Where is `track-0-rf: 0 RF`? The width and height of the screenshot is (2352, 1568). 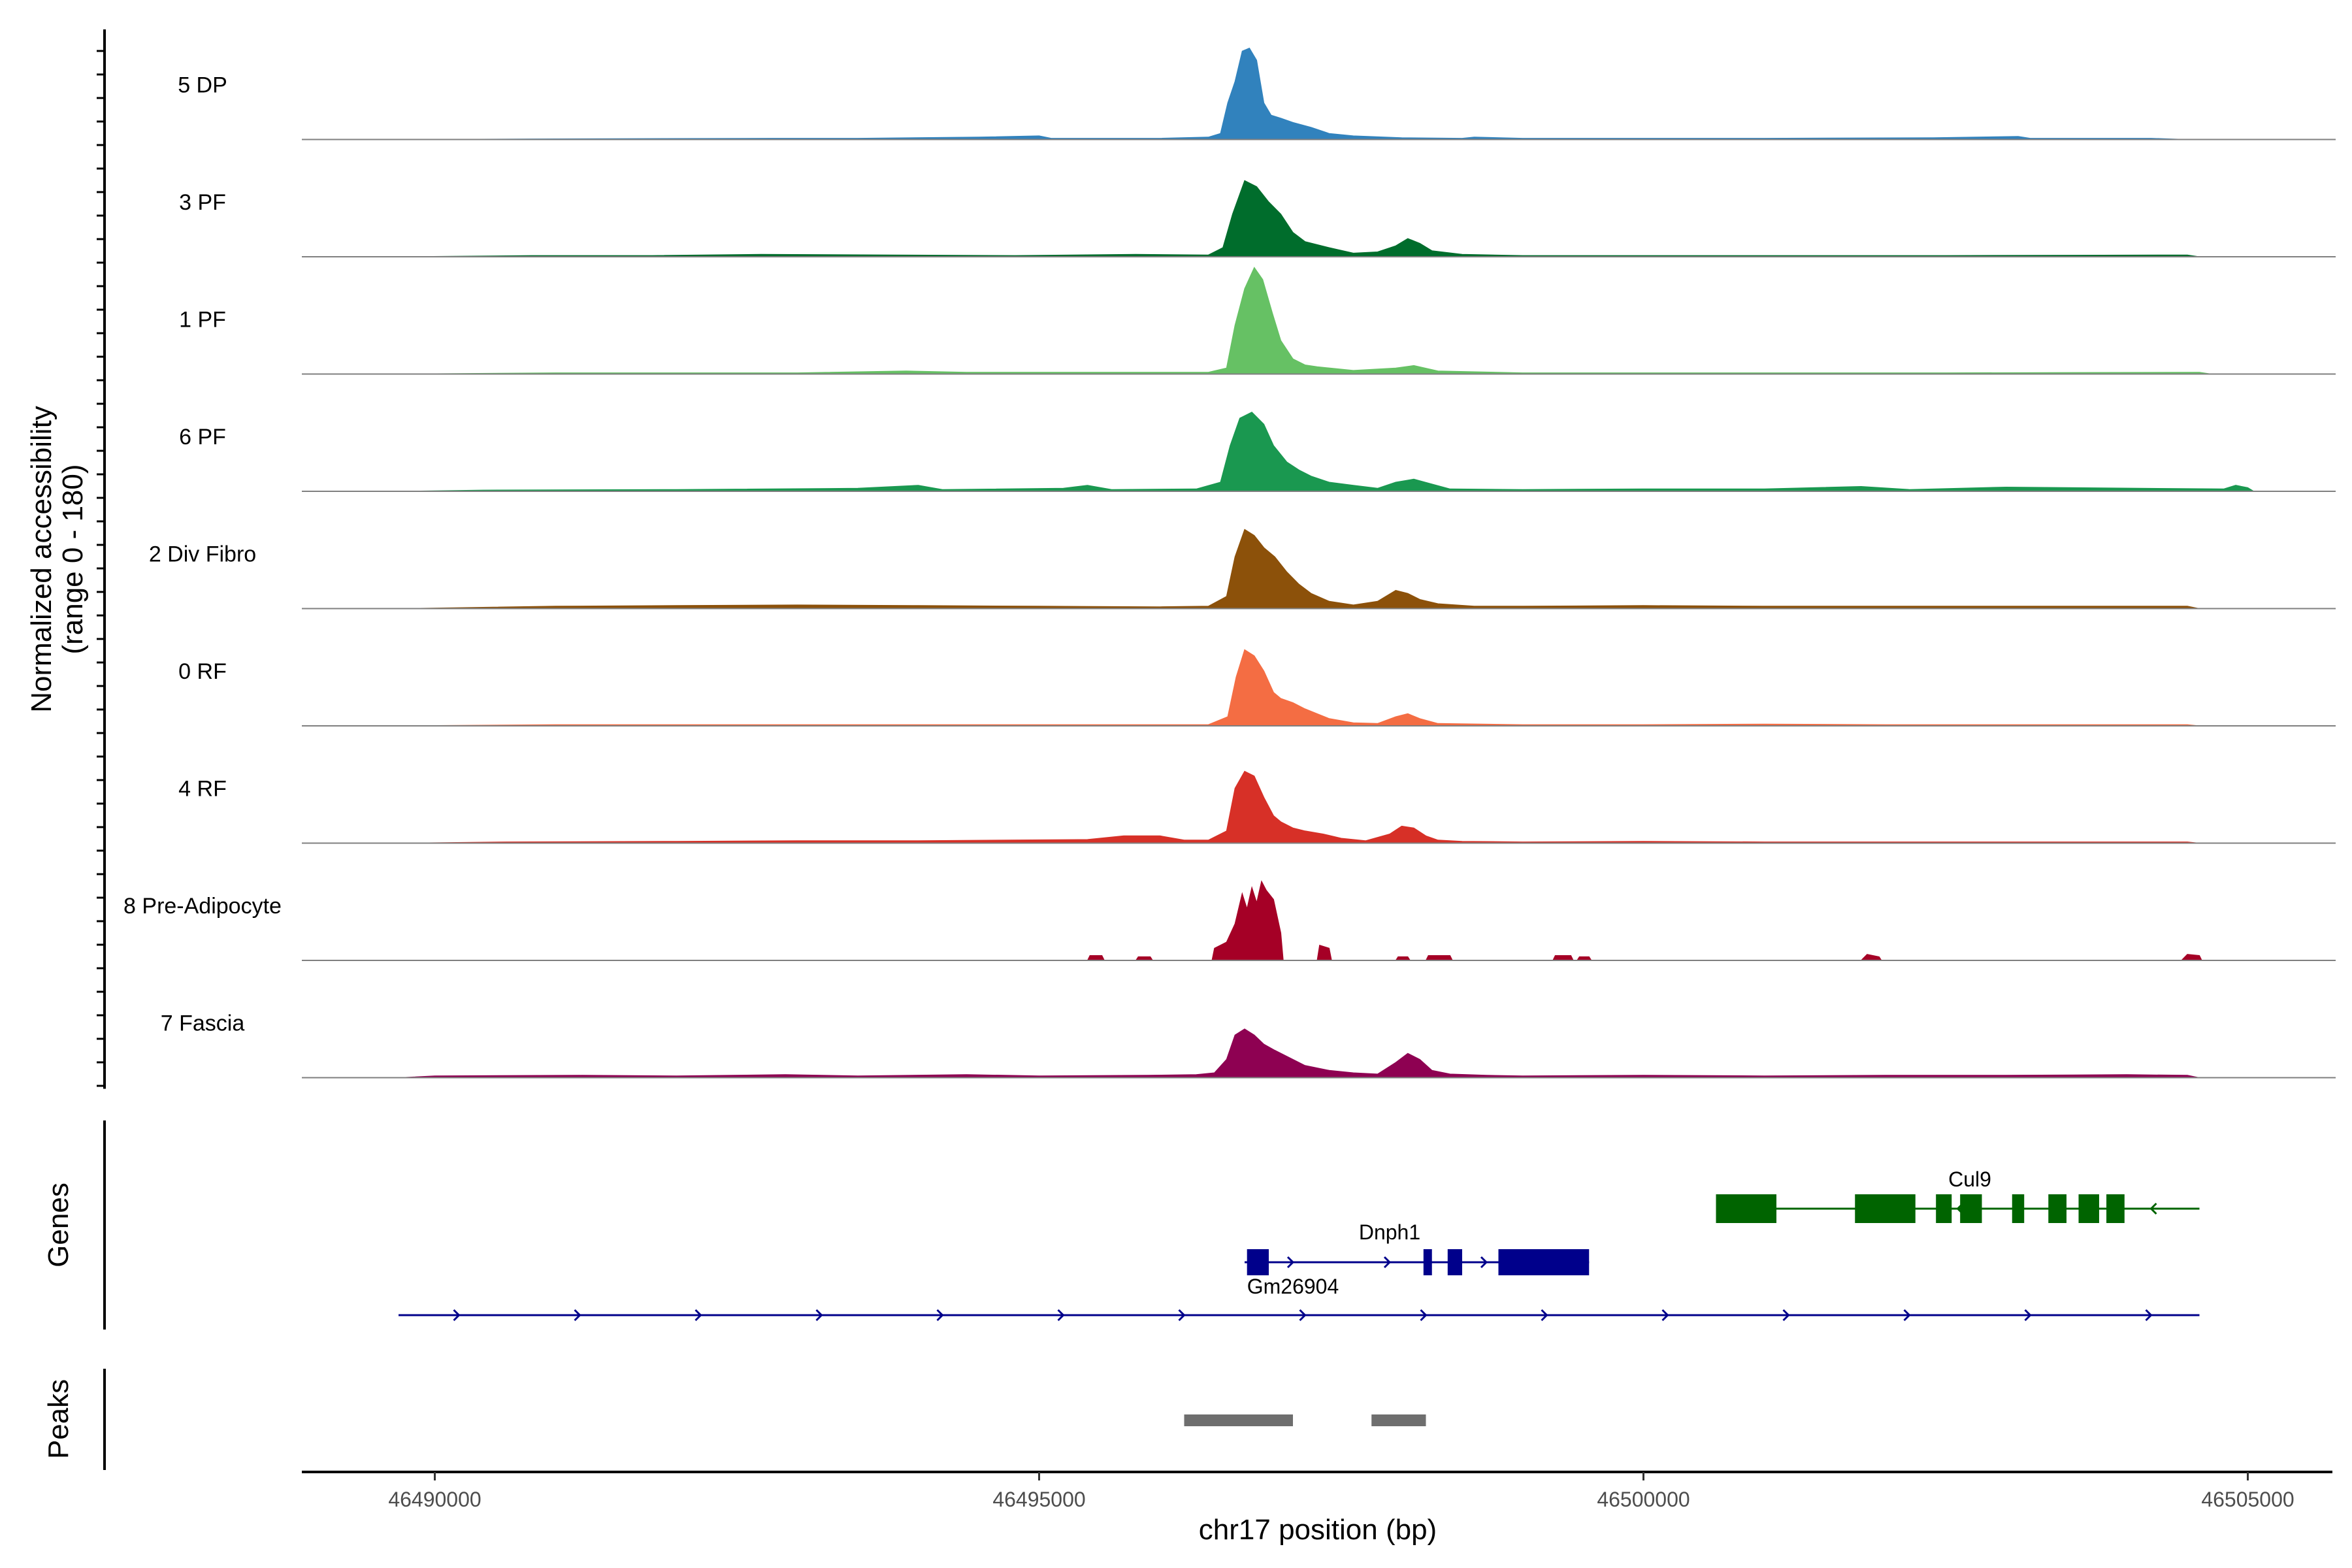 track-0-rf: 0 RF is located at coordinates (1257, 688).